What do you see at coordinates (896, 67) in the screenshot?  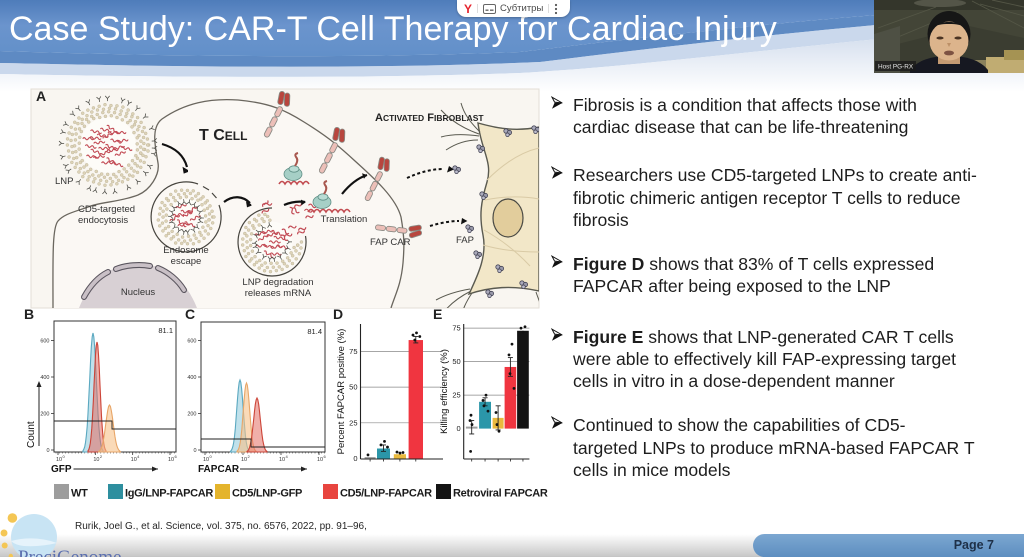 I see `svg-text: Host PG-RX` at bounding box center [896, 67].